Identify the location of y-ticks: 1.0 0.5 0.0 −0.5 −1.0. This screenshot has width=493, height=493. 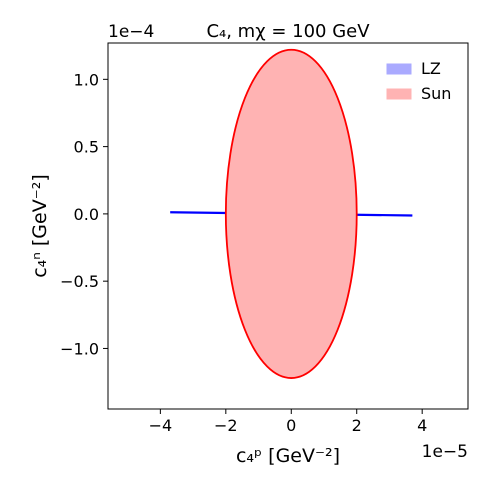
(84, 214).